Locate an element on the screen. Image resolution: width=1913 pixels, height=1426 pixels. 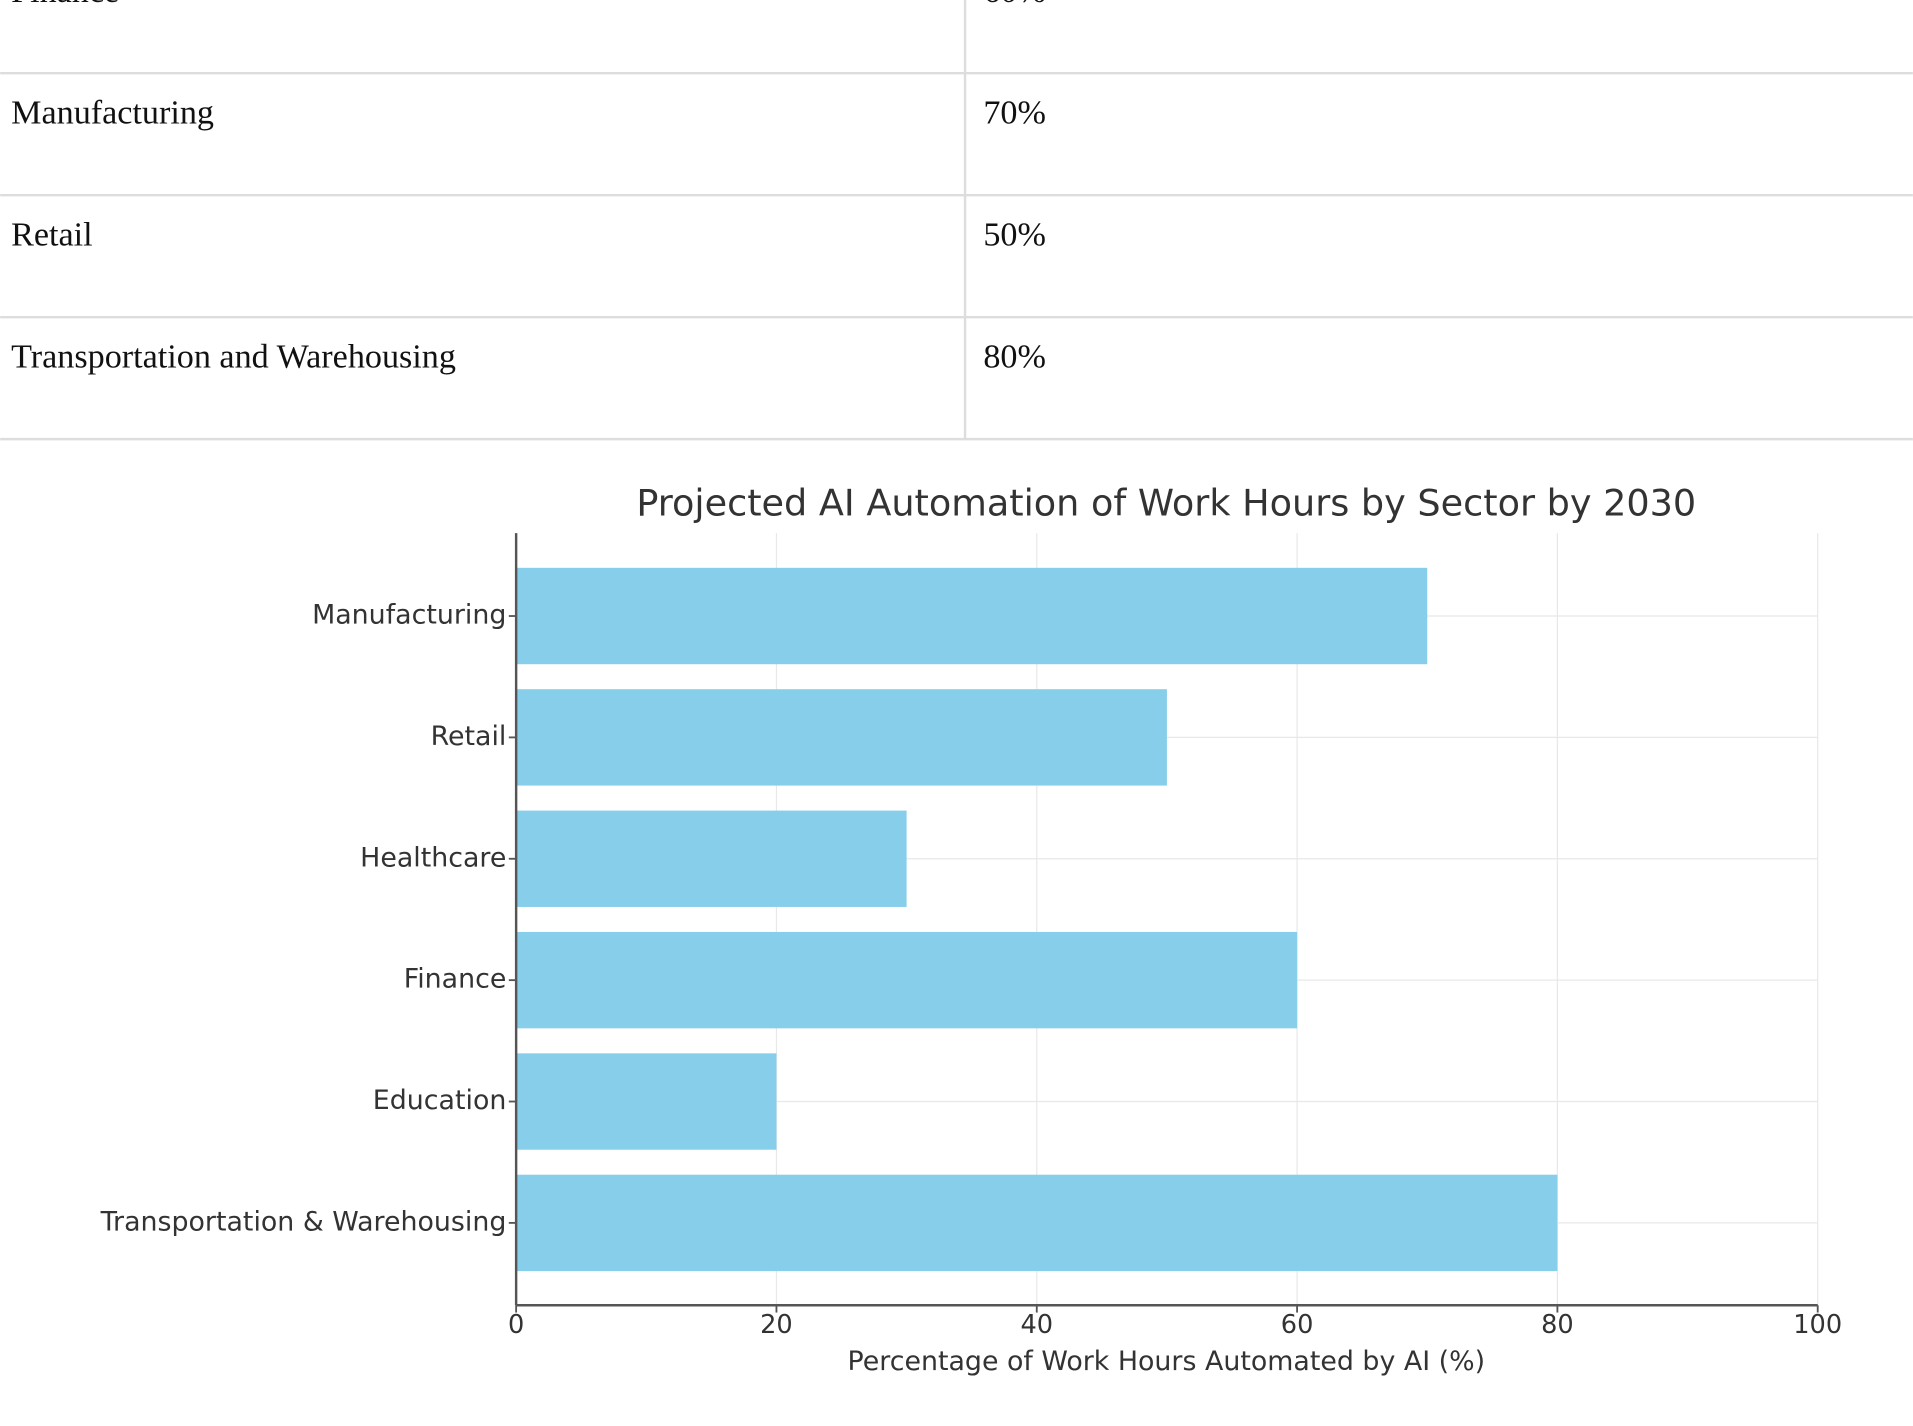
y-tick-label: Manufacturing is located at coordinates (409, 615).